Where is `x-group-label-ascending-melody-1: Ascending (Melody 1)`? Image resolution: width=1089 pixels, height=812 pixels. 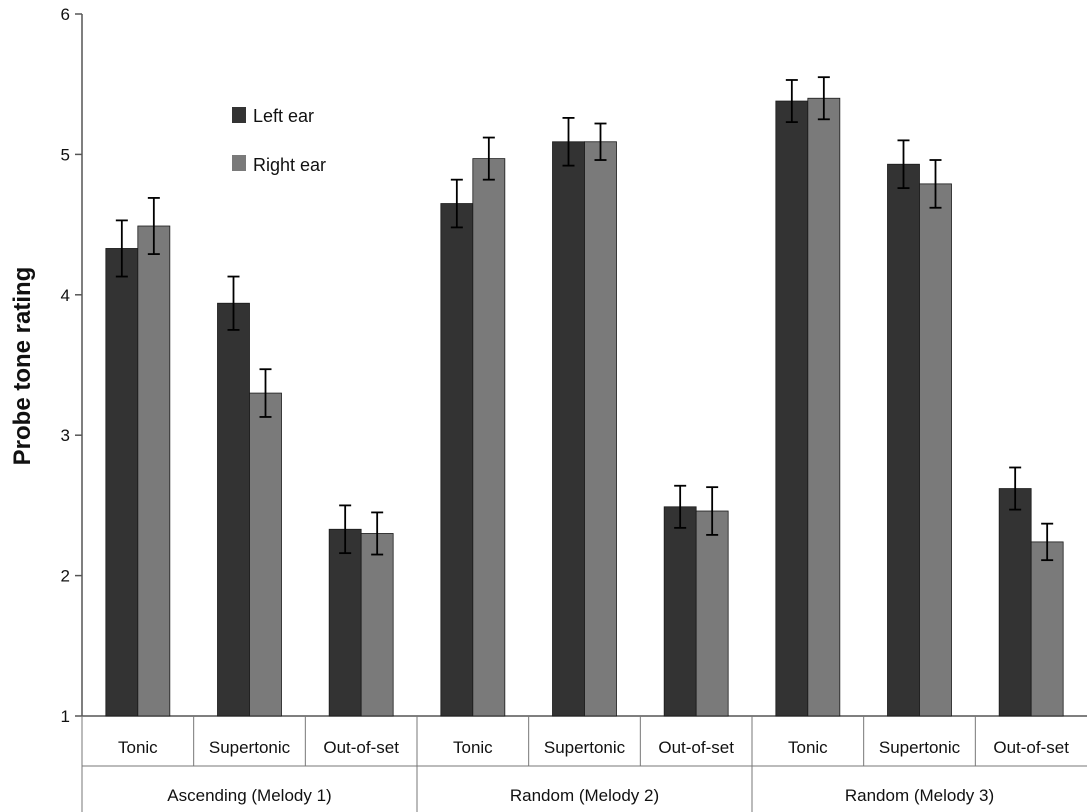 x-group-label-ascending-melody-1: Ascending (Melody 1) is located at coordinates (249, 795).